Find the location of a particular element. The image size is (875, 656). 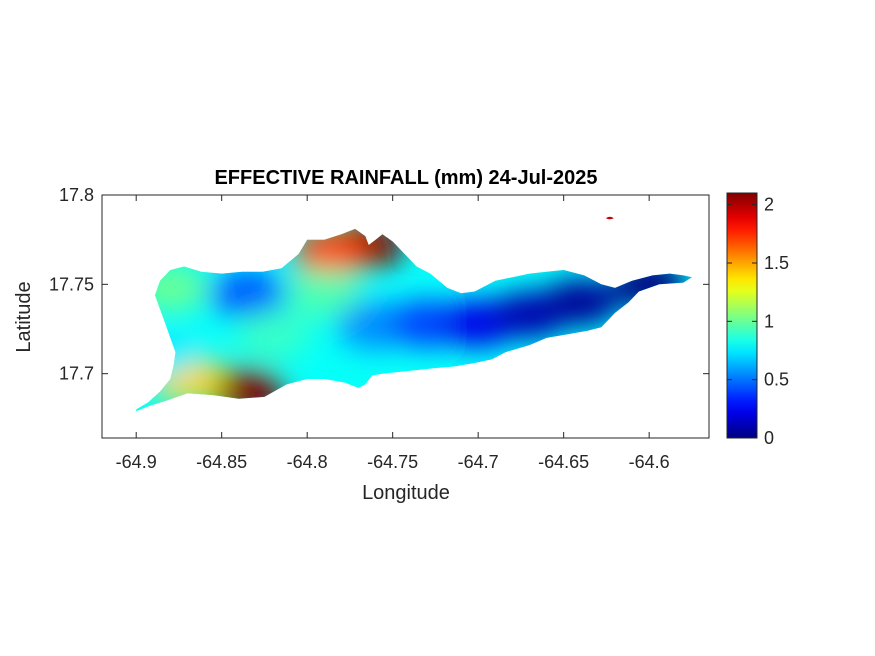

x-tick-label: -64.9 is located at coordinates (136, 462).